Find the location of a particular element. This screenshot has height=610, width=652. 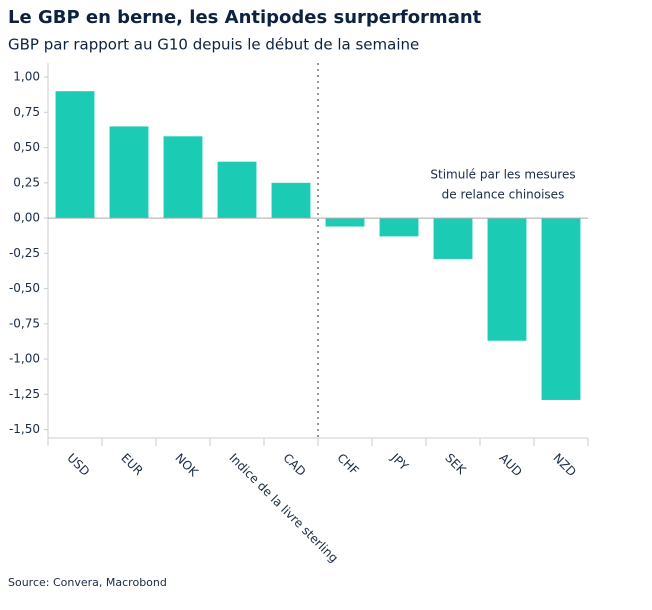

y-tick-label: -1,00 is located at coordinates (24, 359).